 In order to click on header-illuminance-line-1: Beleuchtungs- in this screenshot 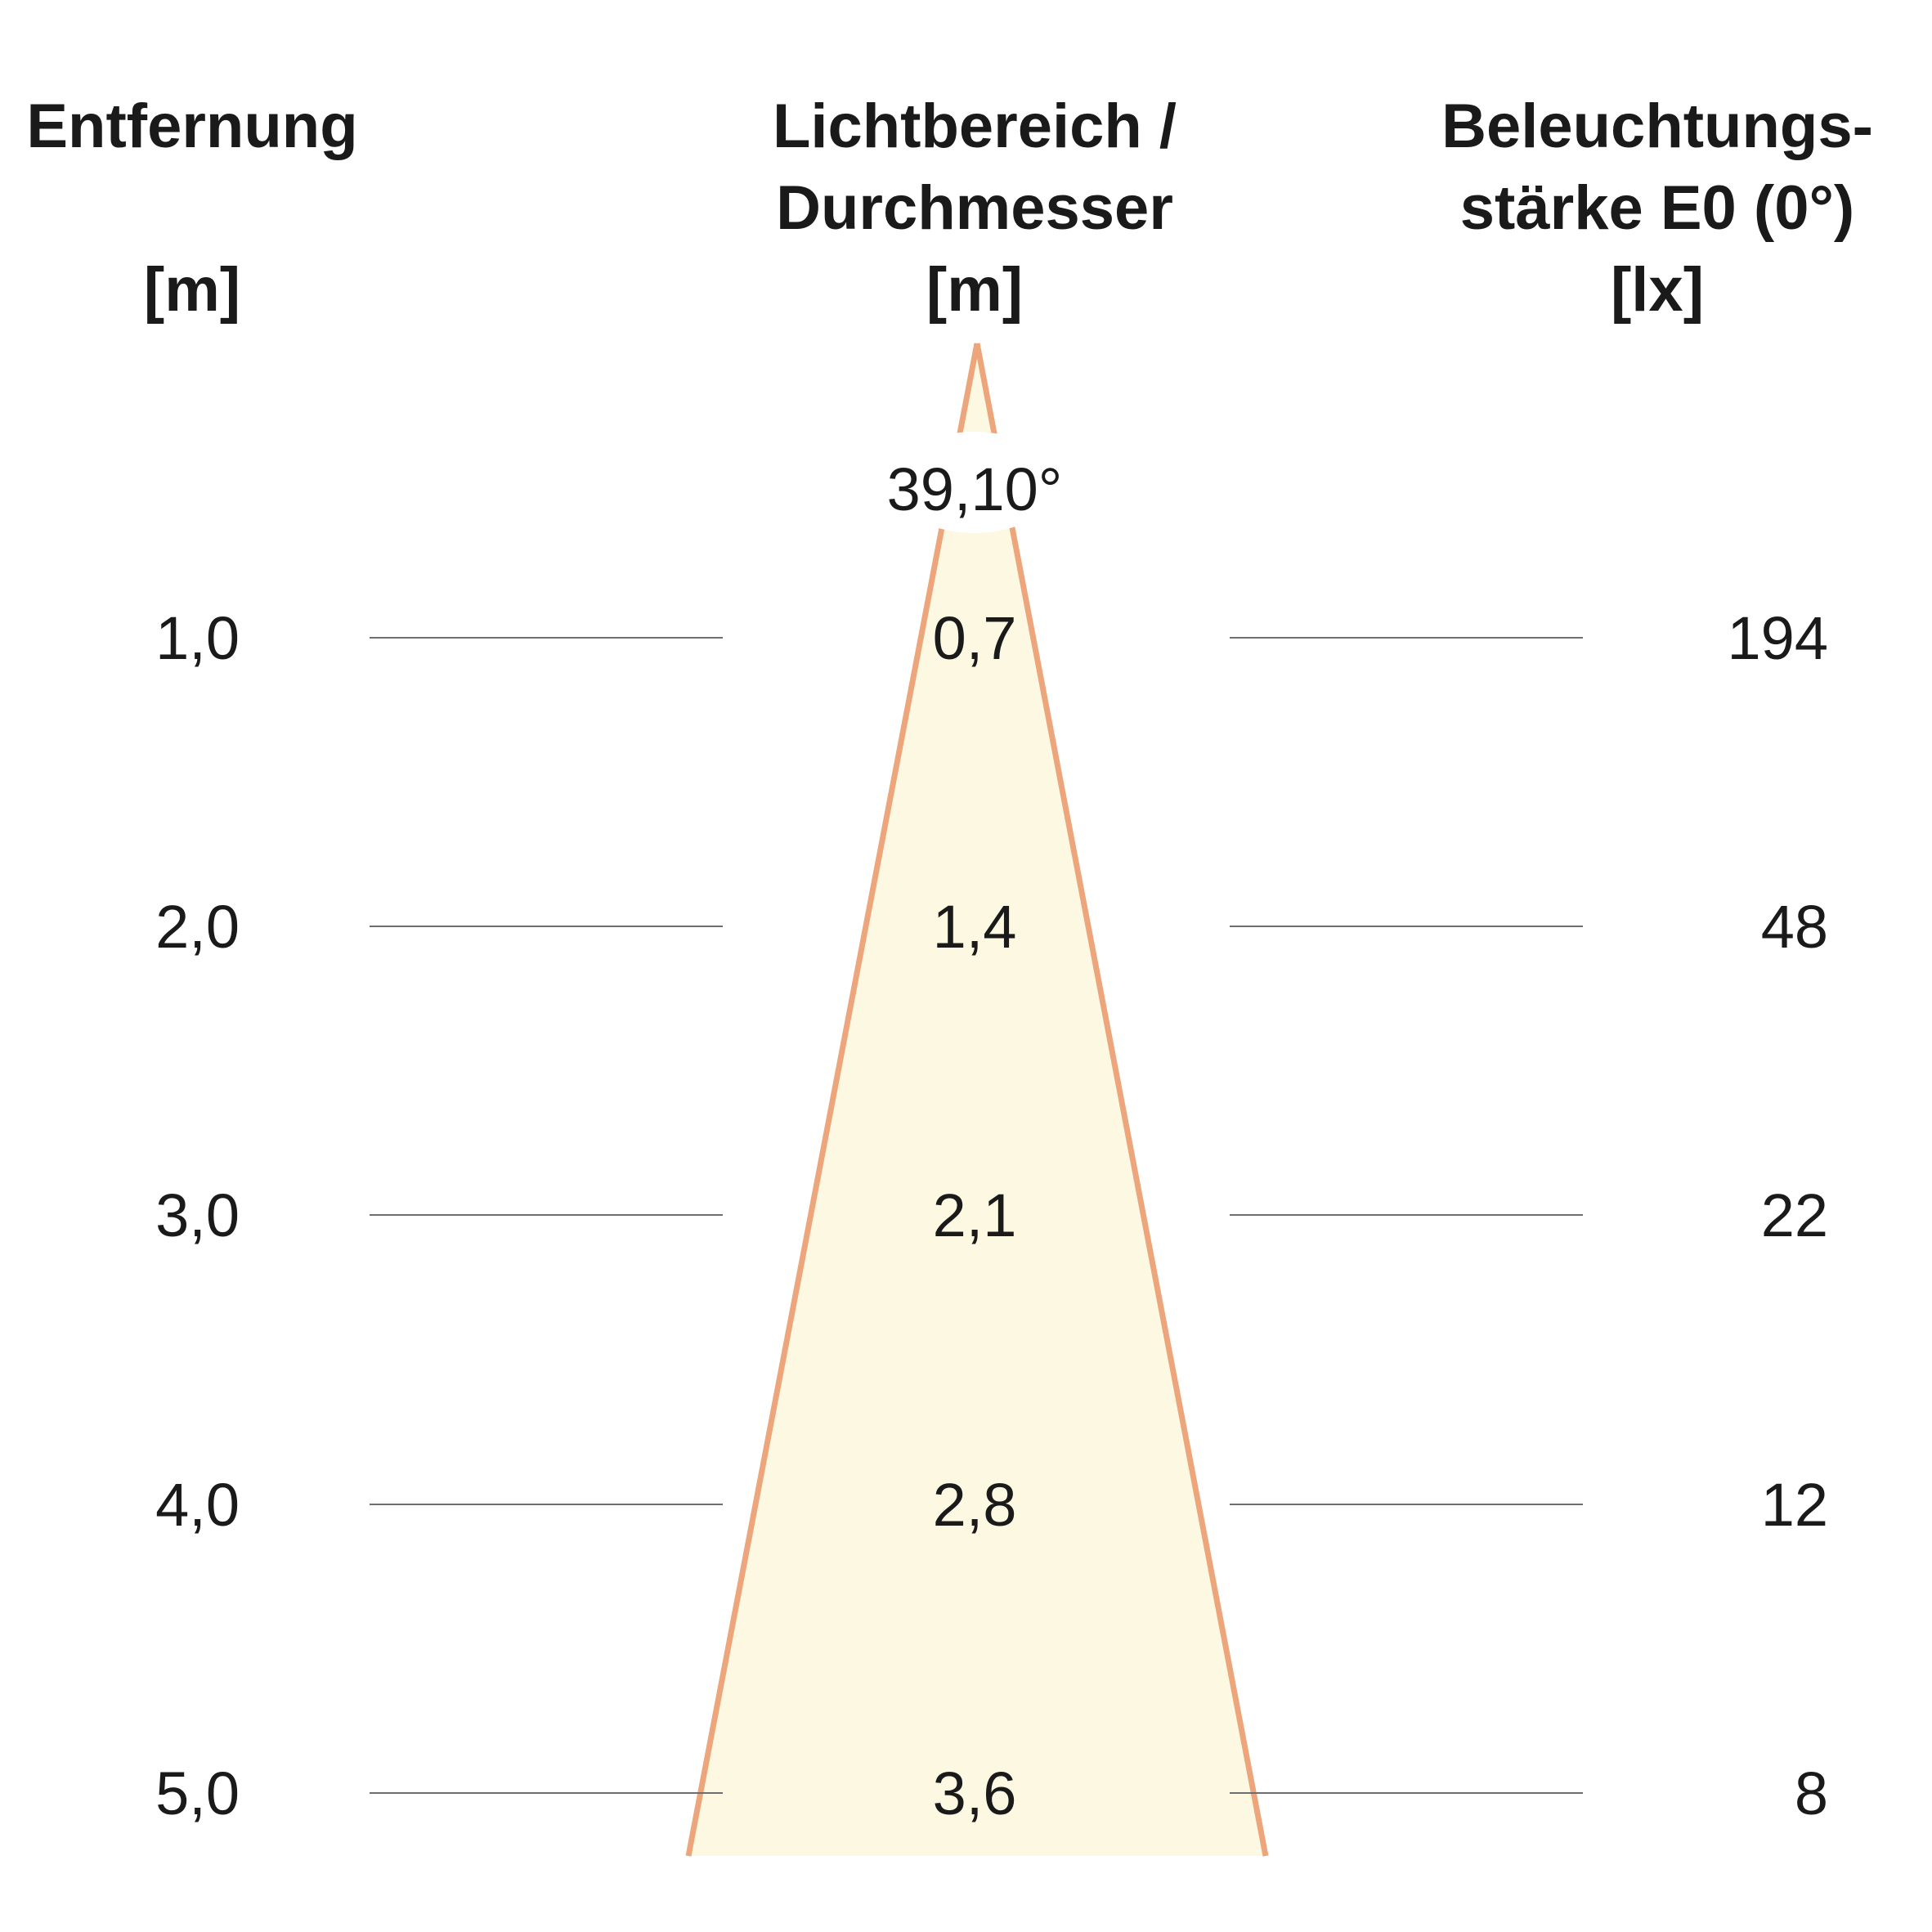, I will do `click(1657, 126)`.